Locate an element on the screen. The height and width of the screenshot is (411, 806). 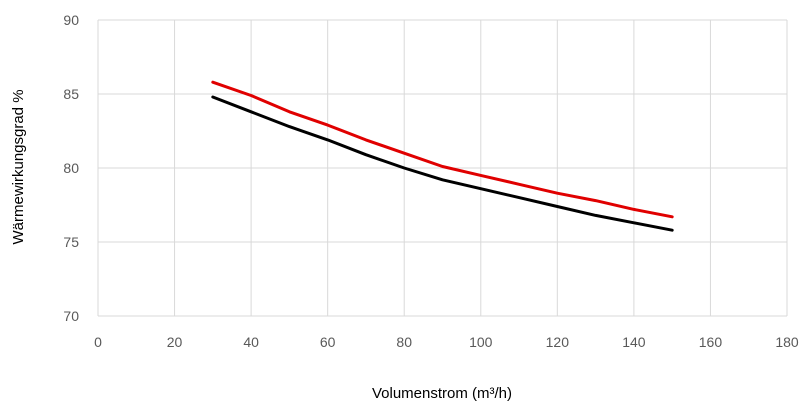
x-axis-title: Volumenstrom (m³/h) is located at coordinates (442, 393).